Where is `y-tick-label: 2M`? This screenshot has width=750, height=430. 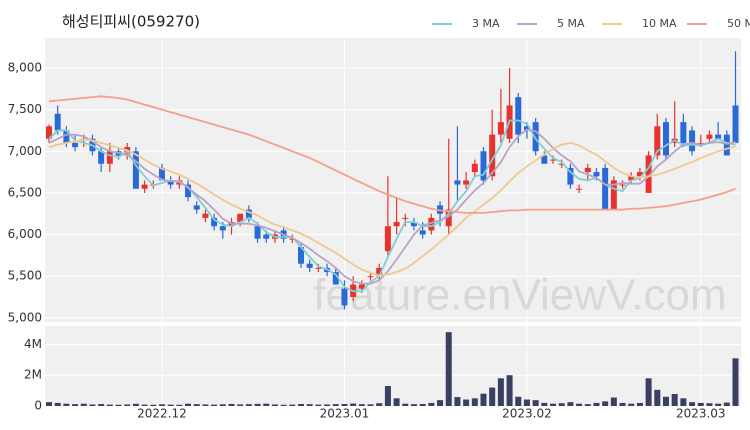 y-tick-label: 2M is located at coordinates (33, 375).